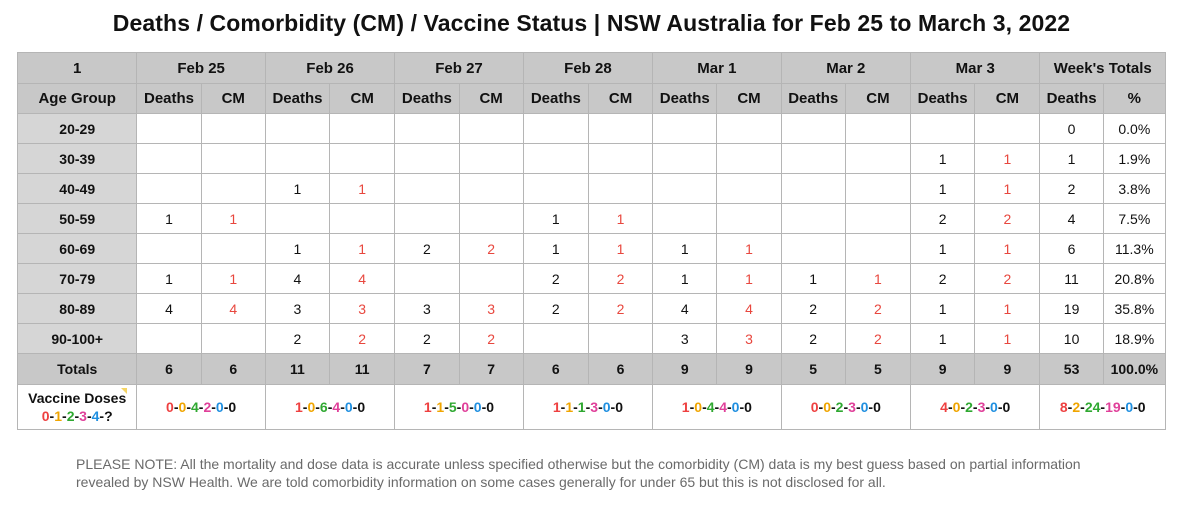 The height and width of the screenshot is (520, 1183). I want to click on cm-total-cell: 5, so click(878, 369).